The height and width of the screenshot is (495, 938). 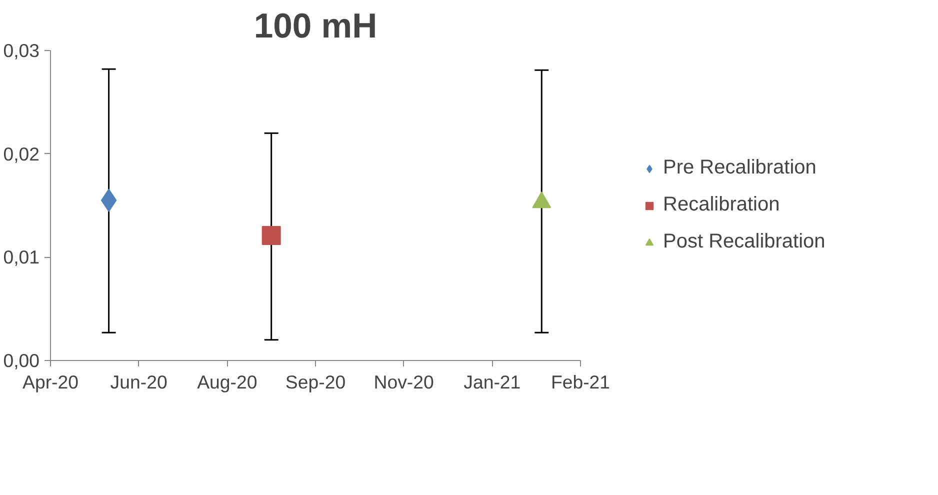 I want to click on x-tick-label: Jan-21, so click(x=492, y=382).